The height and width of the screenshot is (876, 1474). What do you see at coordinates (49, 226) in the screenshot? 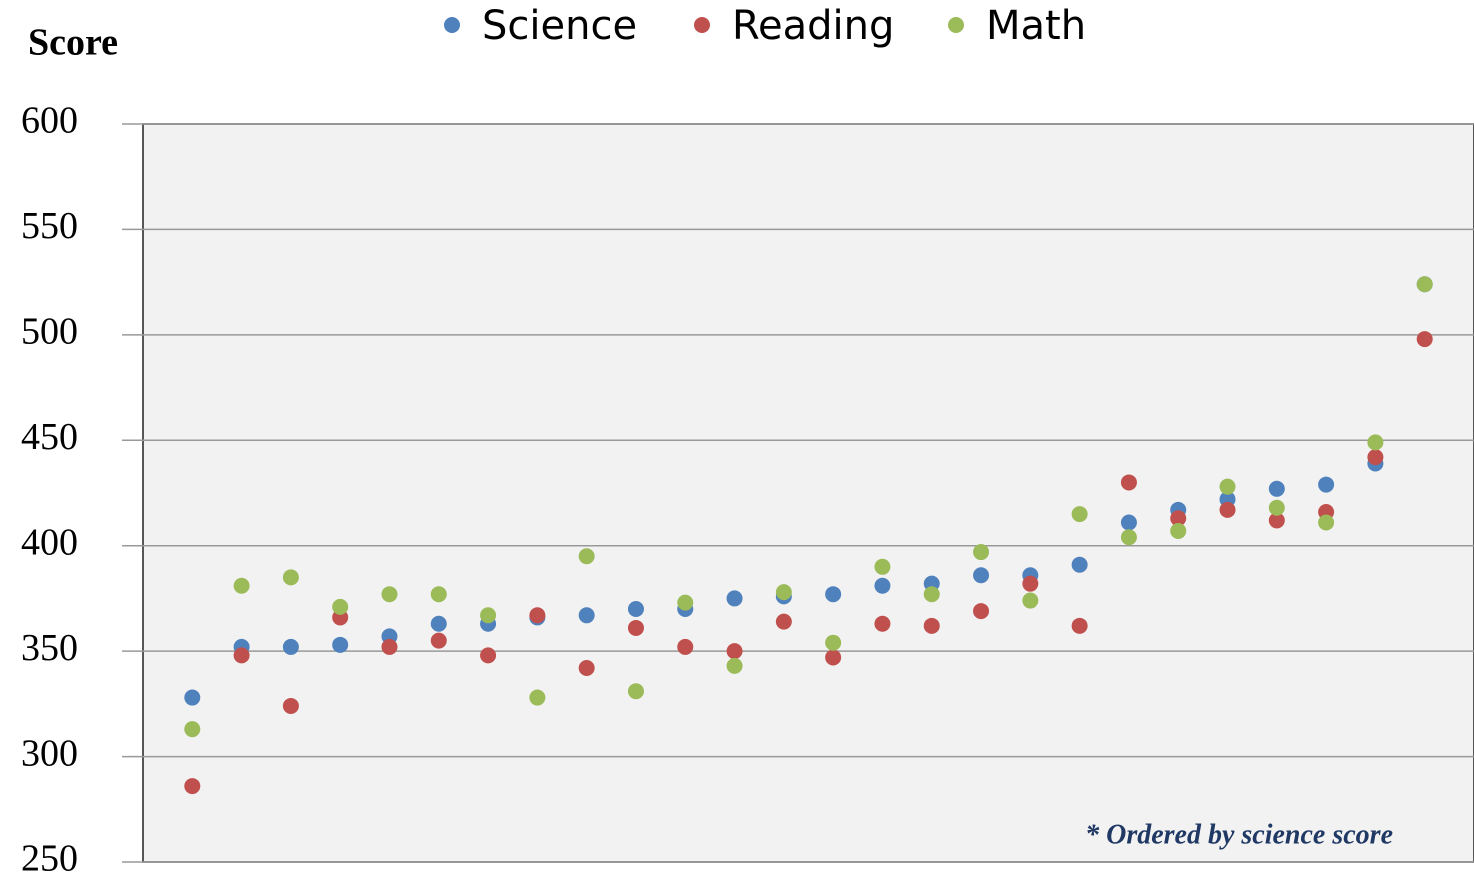
I see `y-tick-label: 550` at bounding box center [49, 226].